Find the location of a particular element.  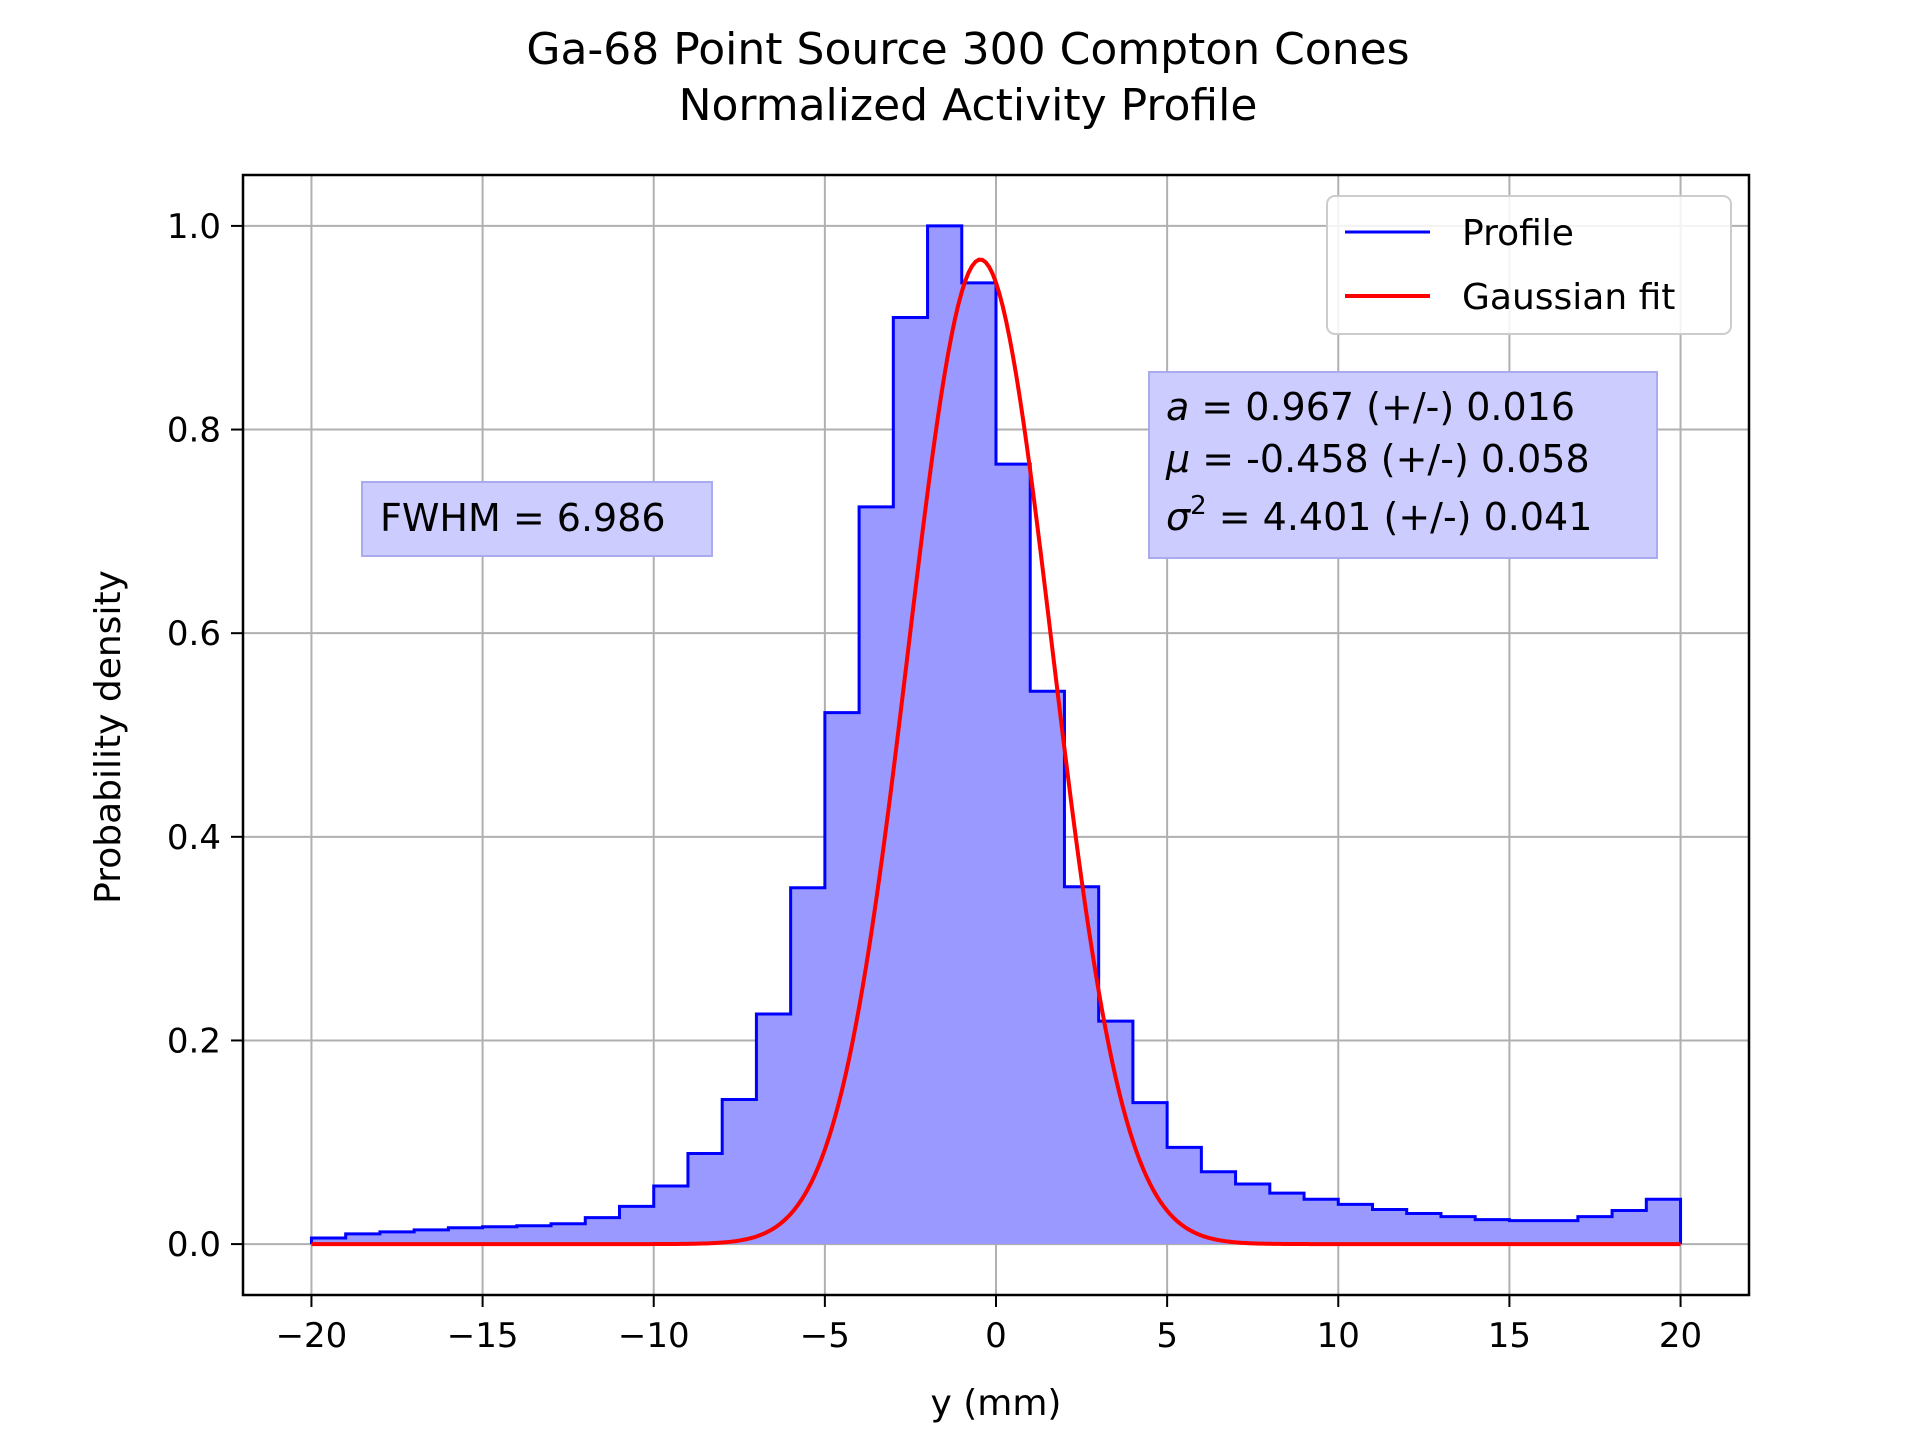

y-tick-label: 0.0 is located at coordinates (194, 1245).